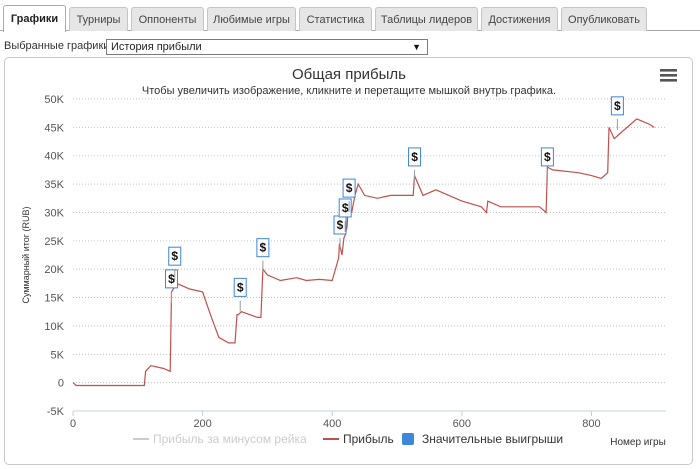 The image size is (700, 469). Describe the element at coordinates (54, 185) in the screenshot. I see `y-tick-label: 35K` at that location.